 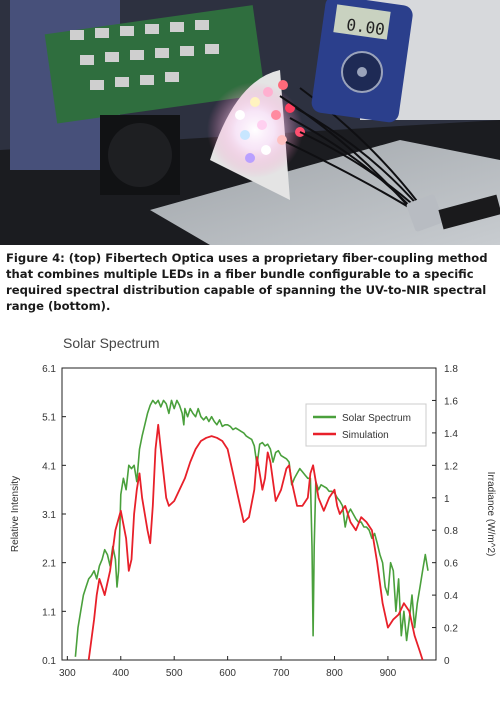 I want to click on y-tick-label: 5.1, so click(x=49, y=418).